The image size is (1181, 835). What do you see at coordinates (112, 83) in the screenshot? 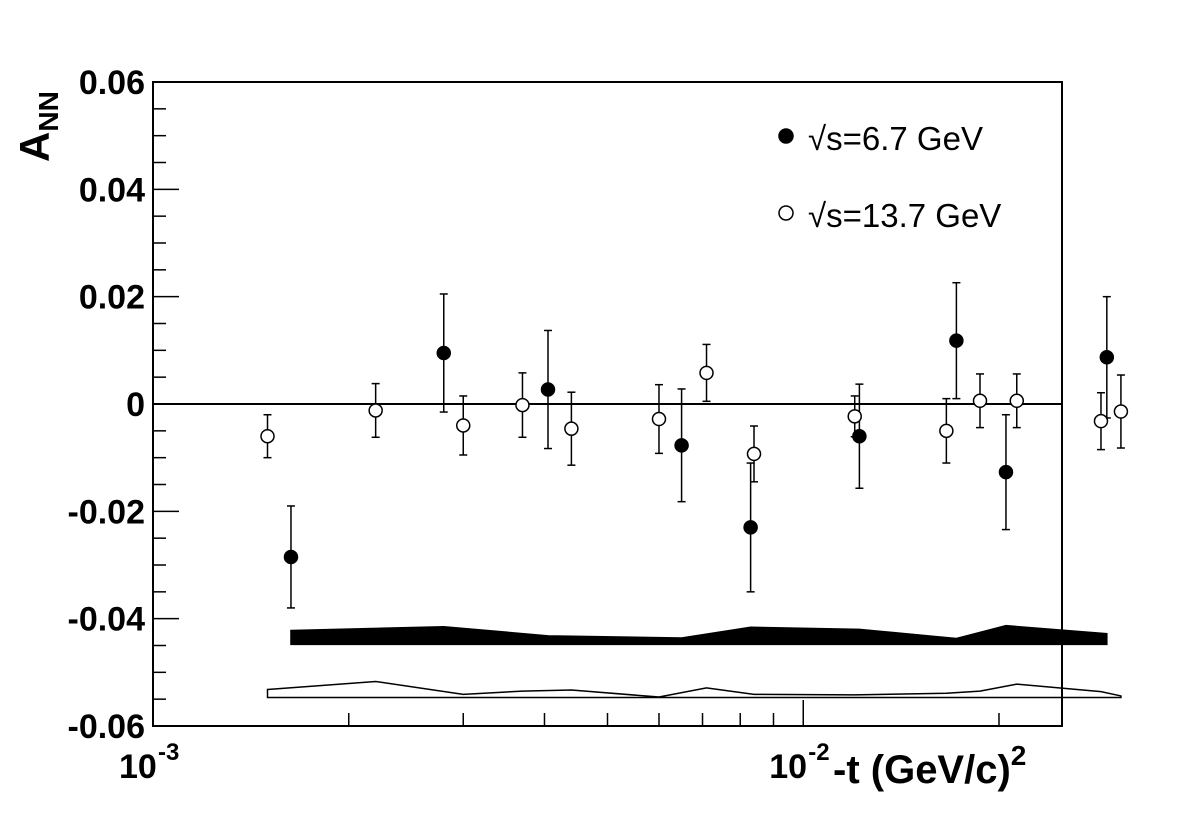
I see `y-tick-label: 0.06` at bounding box center [112, 83].